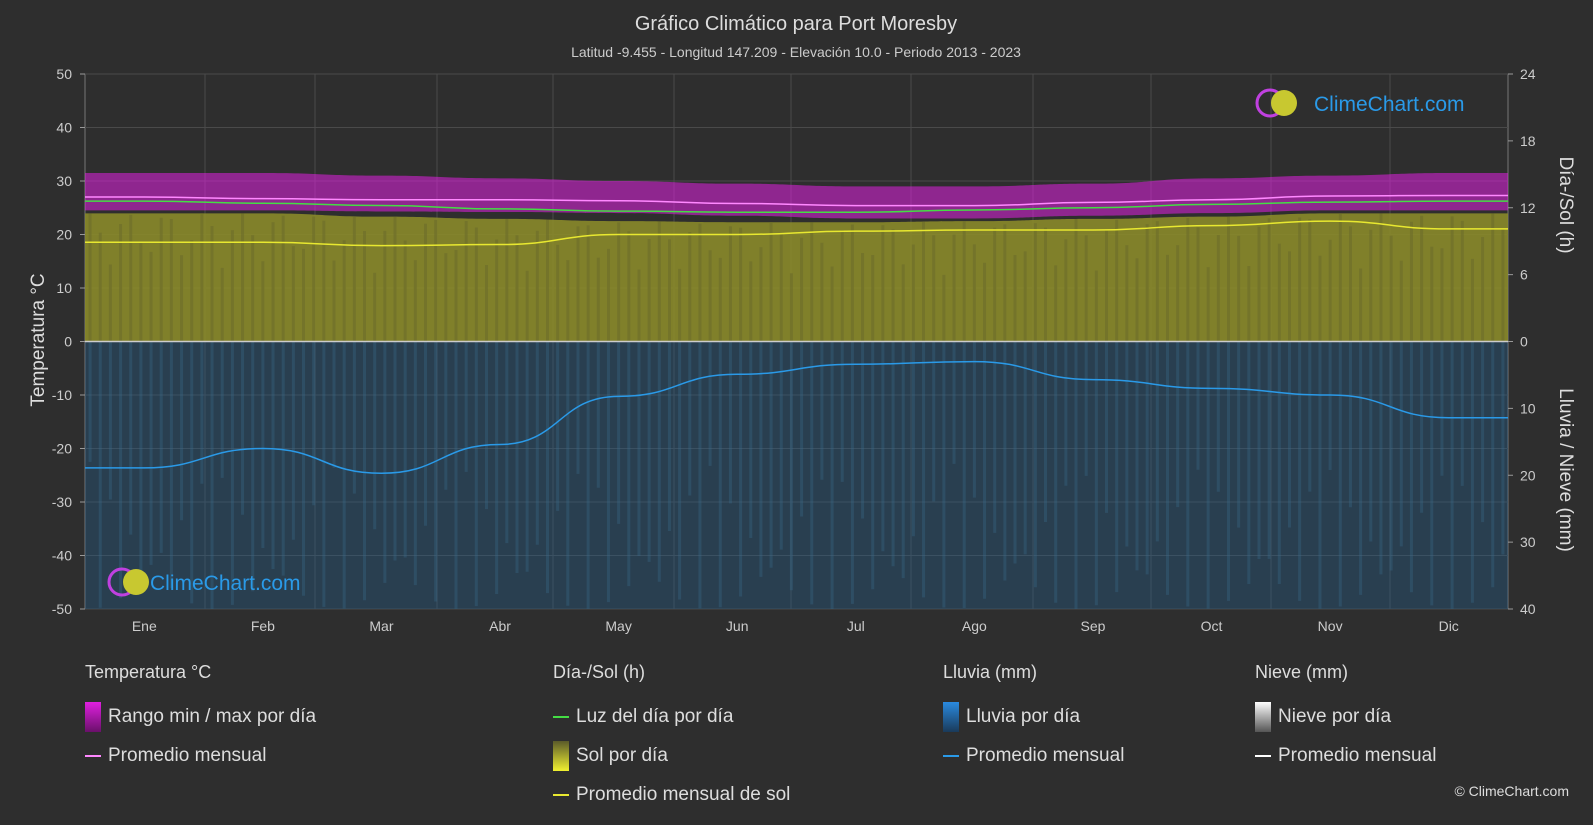  What do you see at coordinates (62, 502) in the screenshot?
I see `left-tick-label: -30` at bounding box center [62, 502].